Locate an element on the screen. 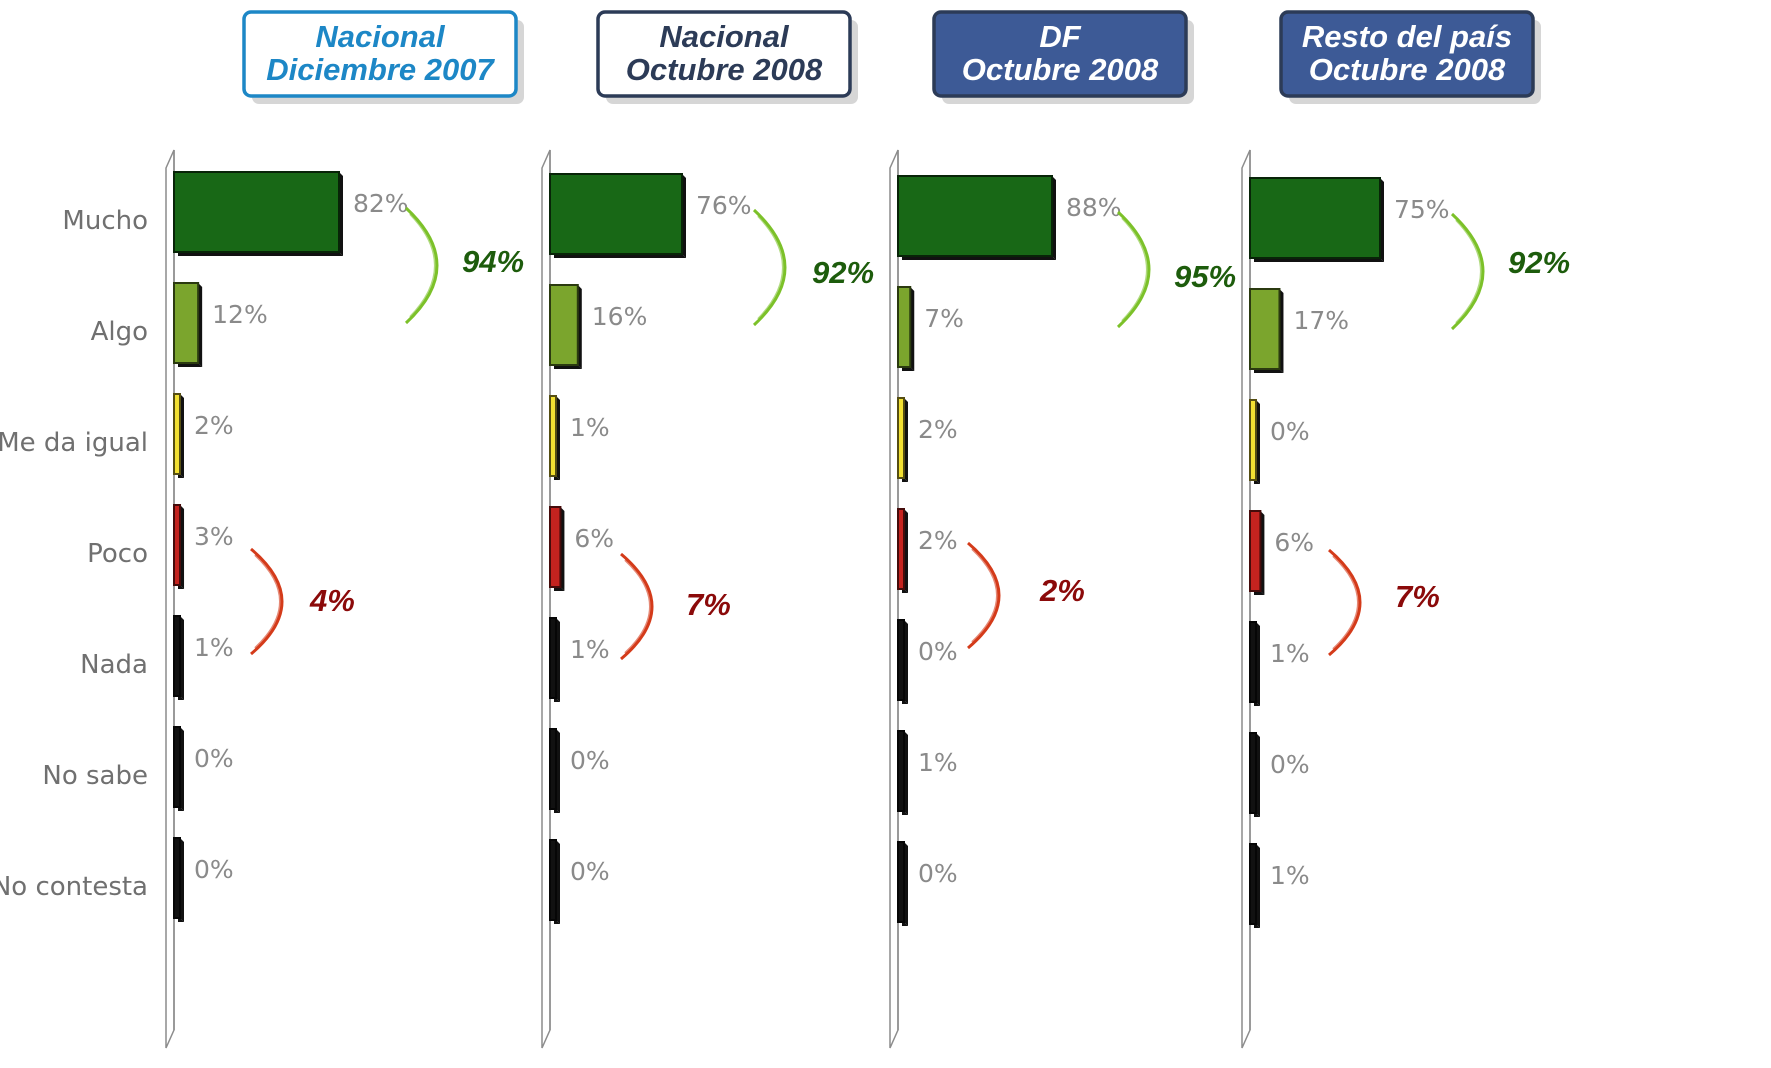  category-label: Me da igual is located at coordinates (74, 443).